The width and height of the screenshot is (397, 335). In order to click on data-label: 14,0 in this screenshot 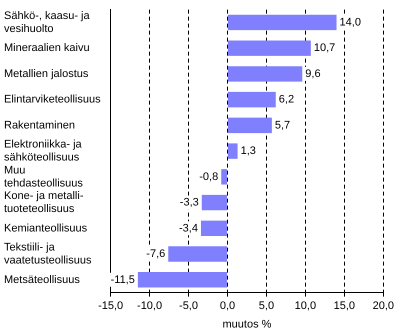, I will do `click(350, 22)`.